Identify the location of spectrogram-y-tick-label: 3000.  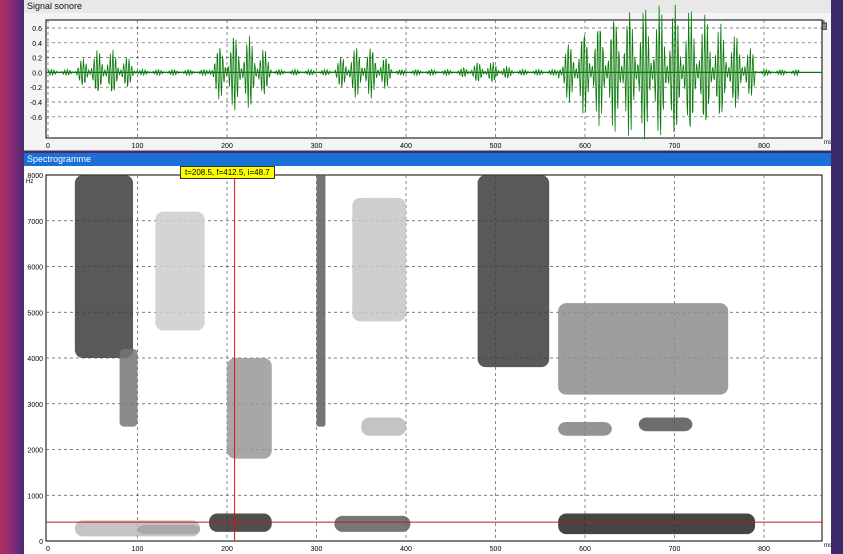
(35, 405).